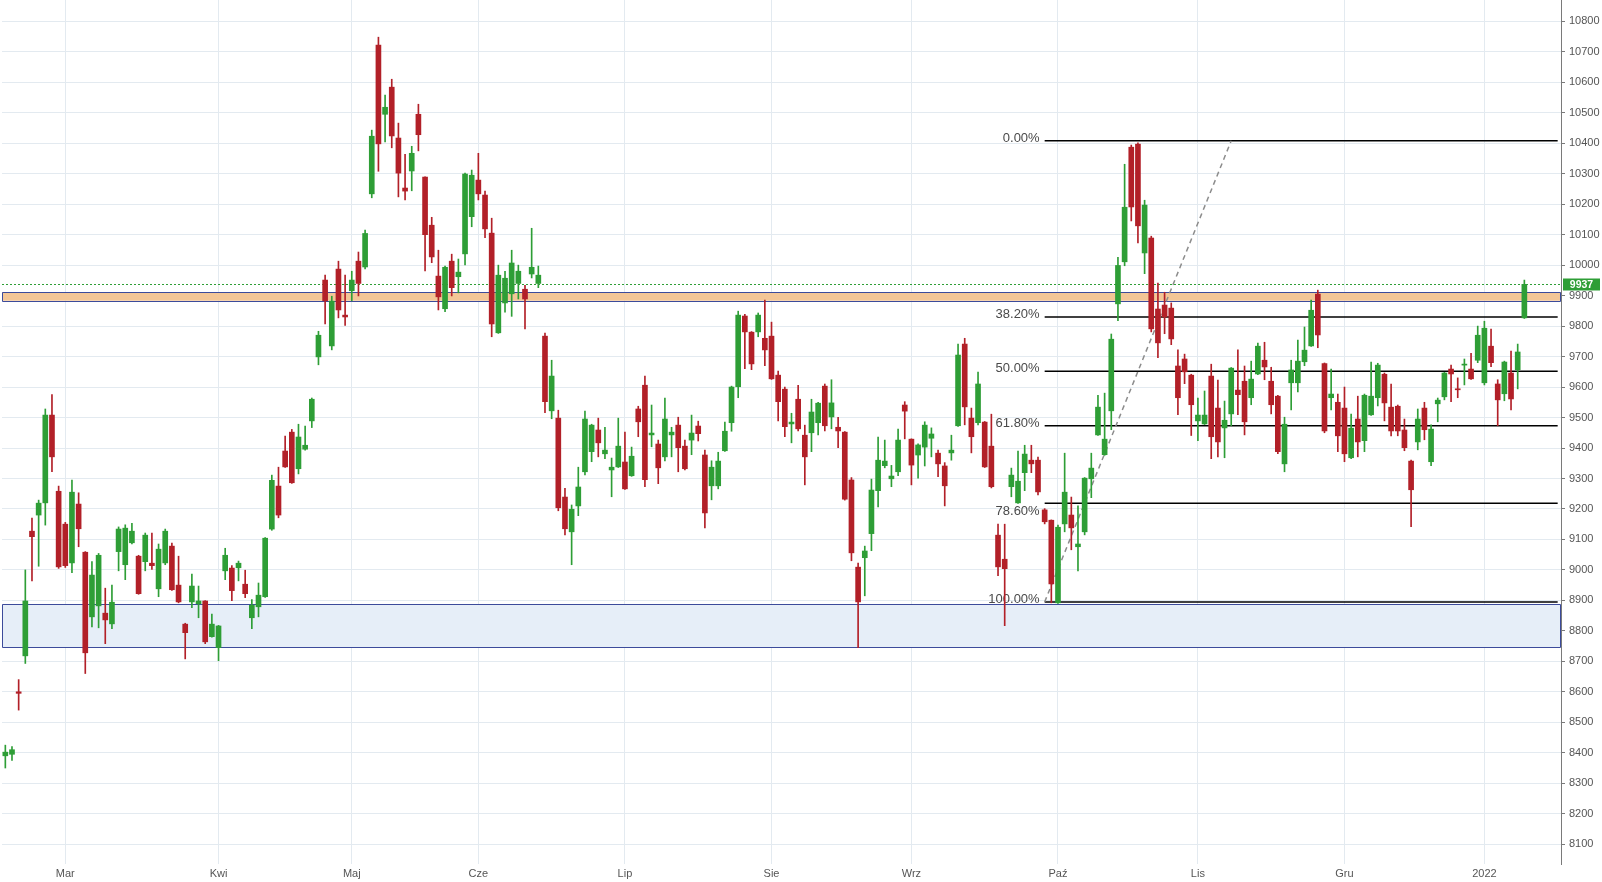 Image resolution: width=1602 pixels, height=882 pixels. Describe the element at coordinates (1581, 416) in the screenshot. I see `y-tick-label: 9500` at that location.